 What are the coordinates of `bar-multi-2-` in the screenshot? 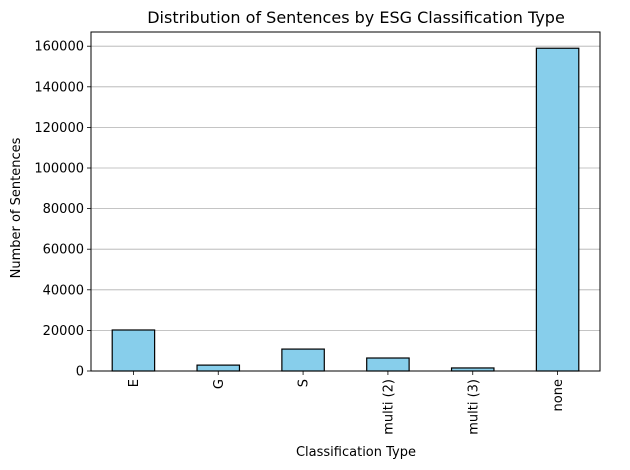 It's located at (388, 364).